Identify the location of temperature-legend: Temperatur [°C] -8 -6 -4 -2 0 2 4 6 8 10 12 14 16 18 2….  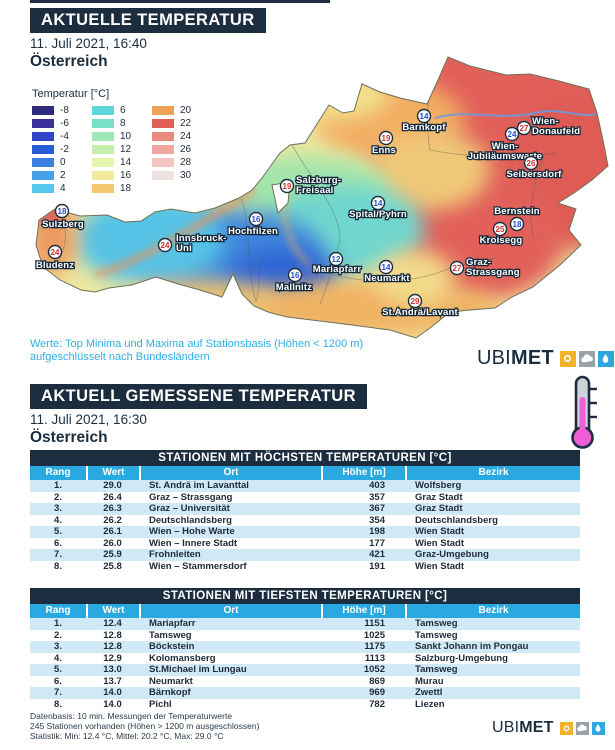
(115, 141).